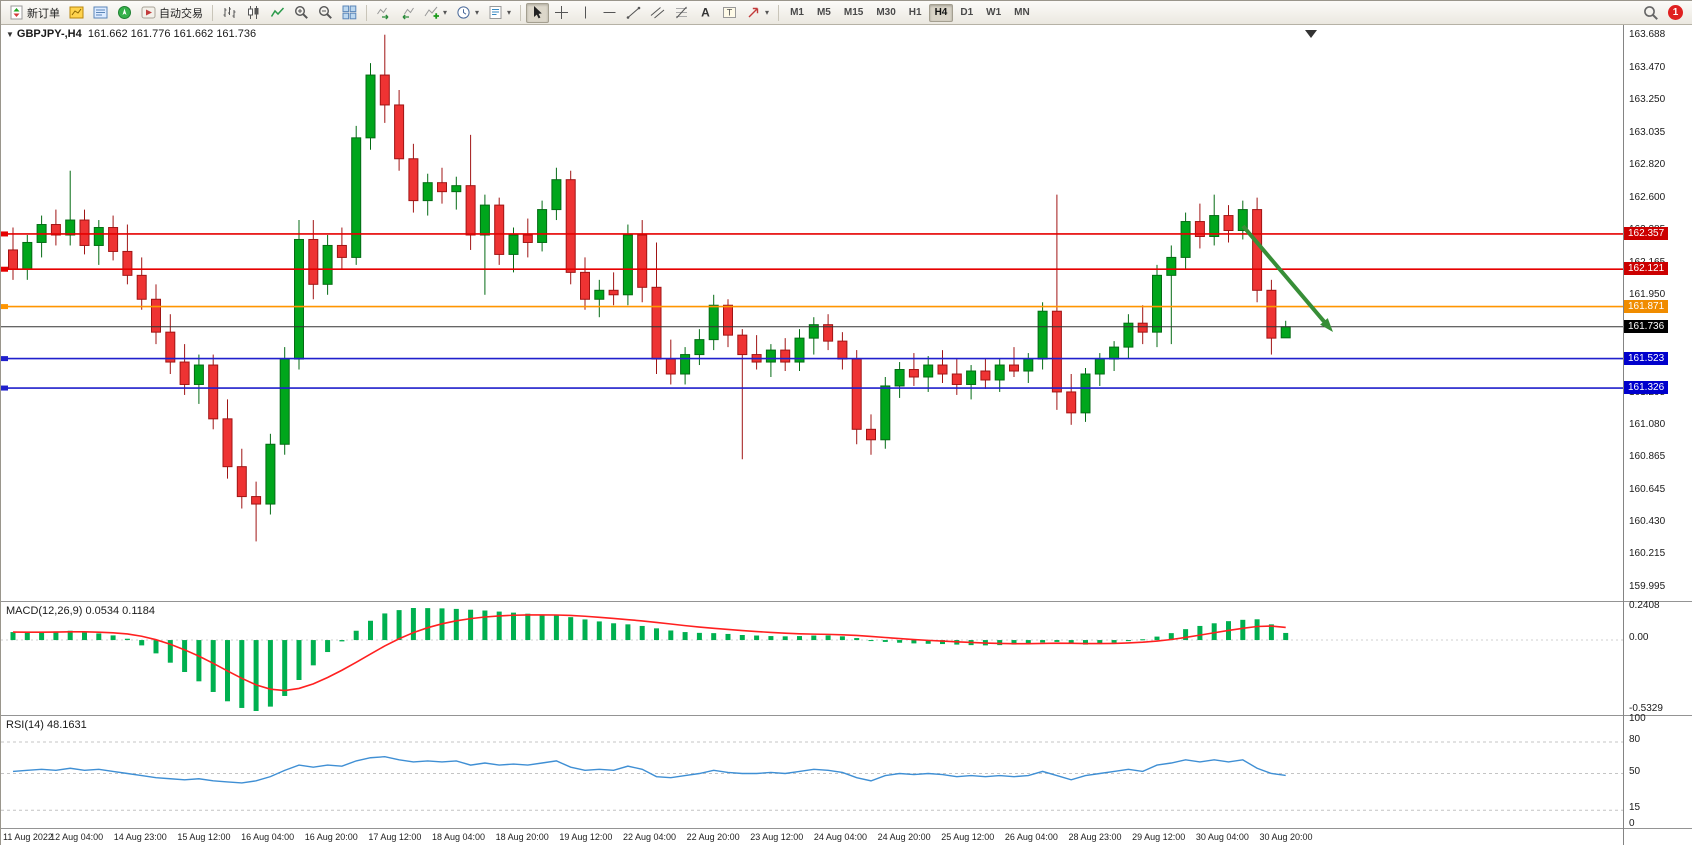  Describe the element at coordinates (1646, 306) in the screenshot. I see `price-level-badge: 161.871` at that location.